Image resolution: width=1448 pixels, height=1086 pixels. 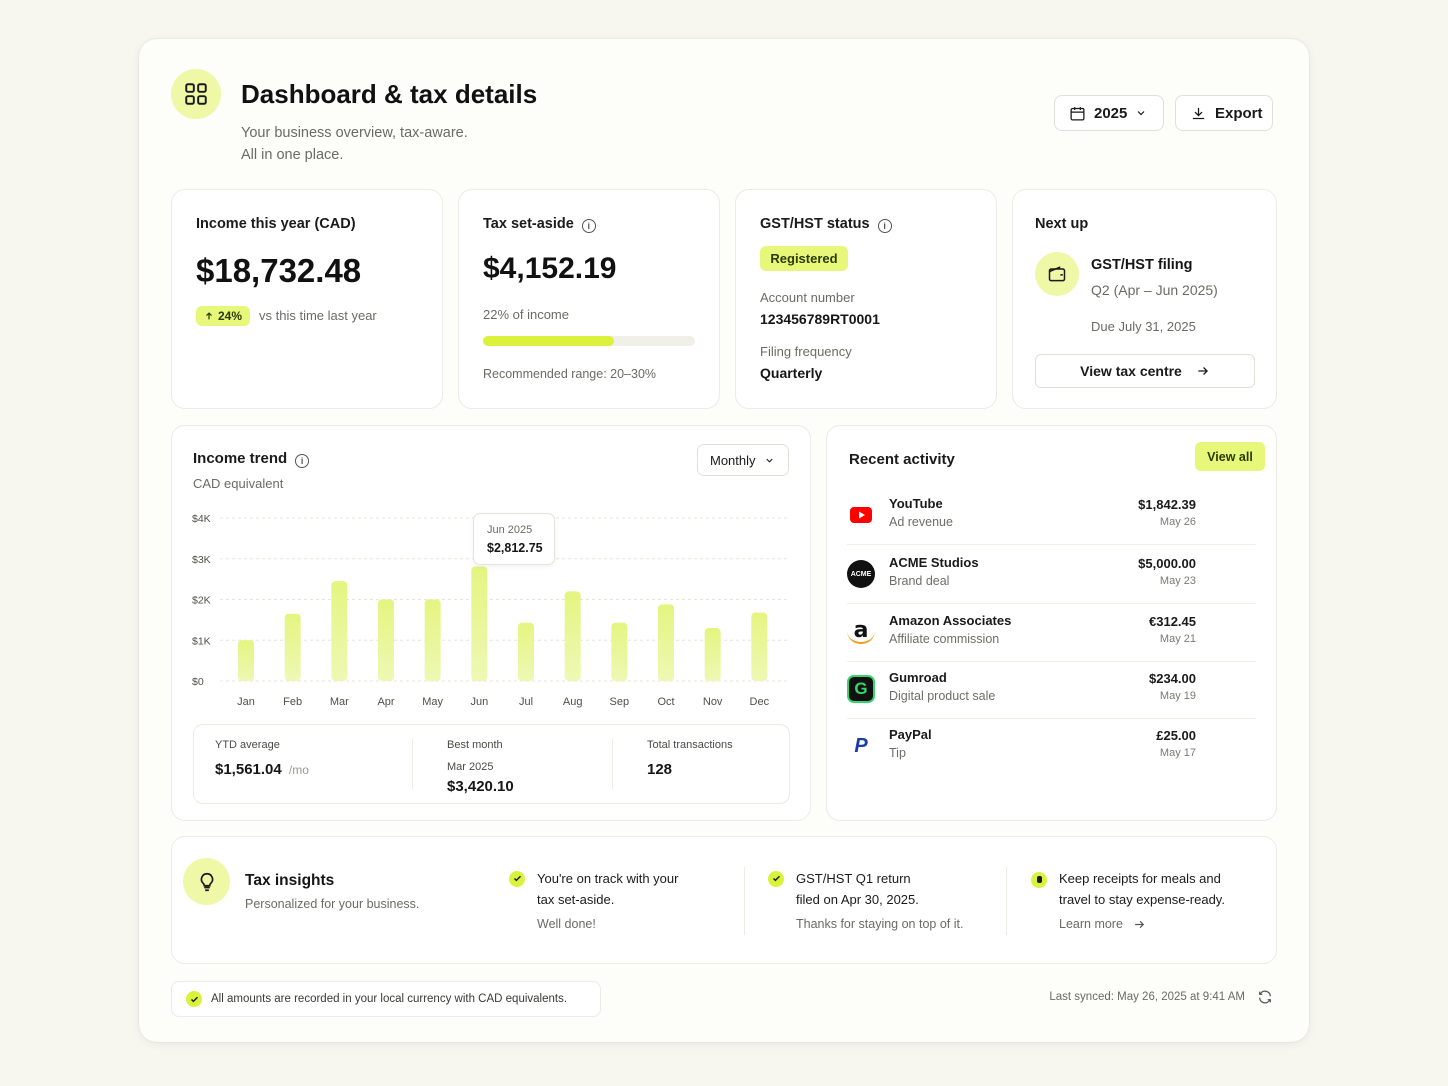 What do you see at coordinates (1142, 265) in the screenshot?
I see `next-up-title: GST/HST filing` at bounding box center [1142, 265].